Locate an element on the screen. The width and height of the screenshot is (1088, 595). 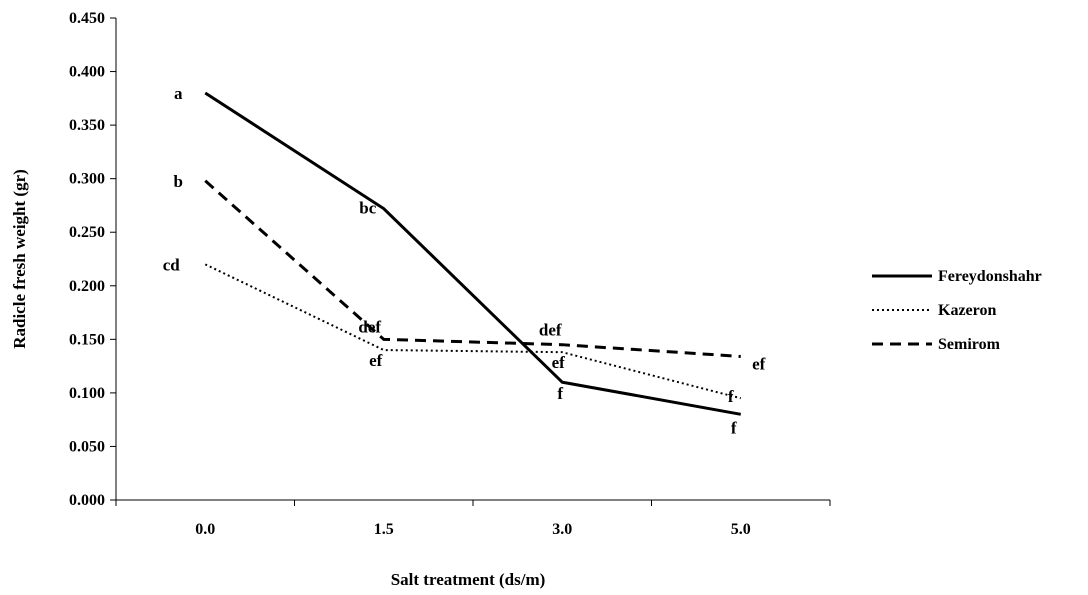
series-line-kazeron is located at coordinates (472, 331).